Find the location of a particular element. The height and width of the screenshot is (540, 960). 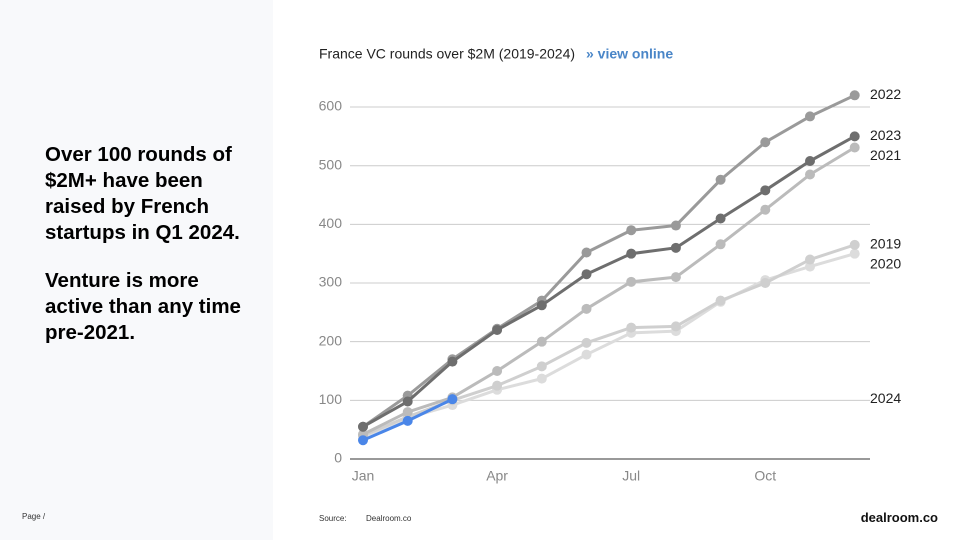

series-label: 2024 is located at coordinates (885, 398).